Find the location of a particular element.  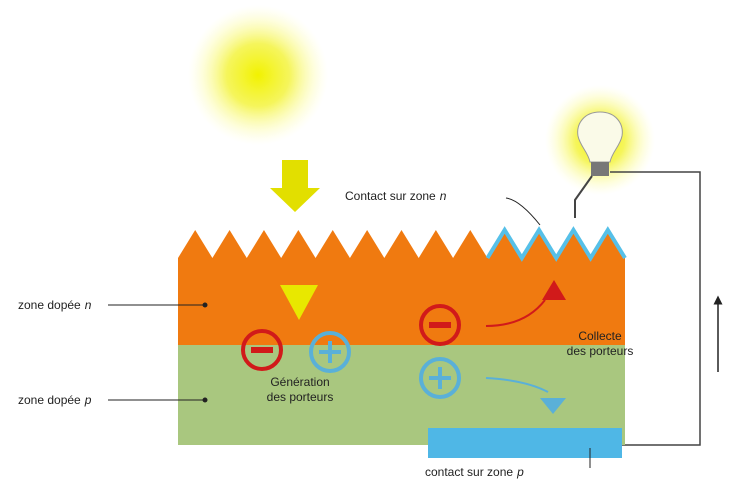

carriers is located at coordinates (351, 351).